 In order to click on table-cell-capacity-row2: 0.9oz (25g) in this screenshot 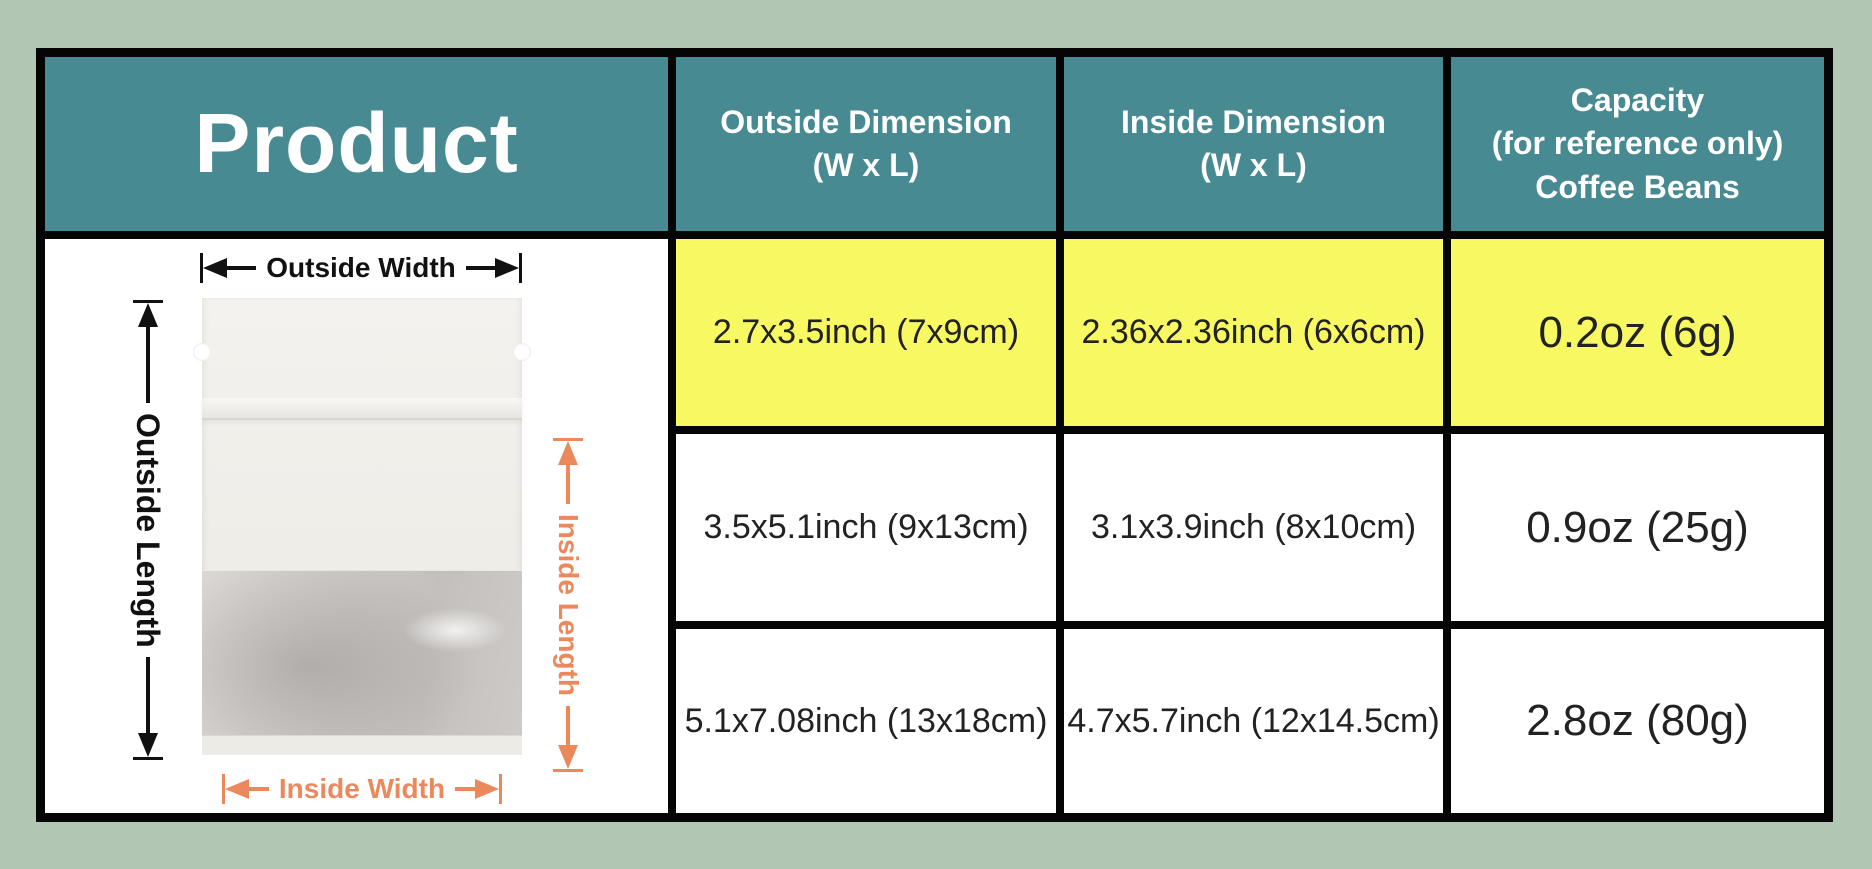, I will do `click(1637, 527)`.